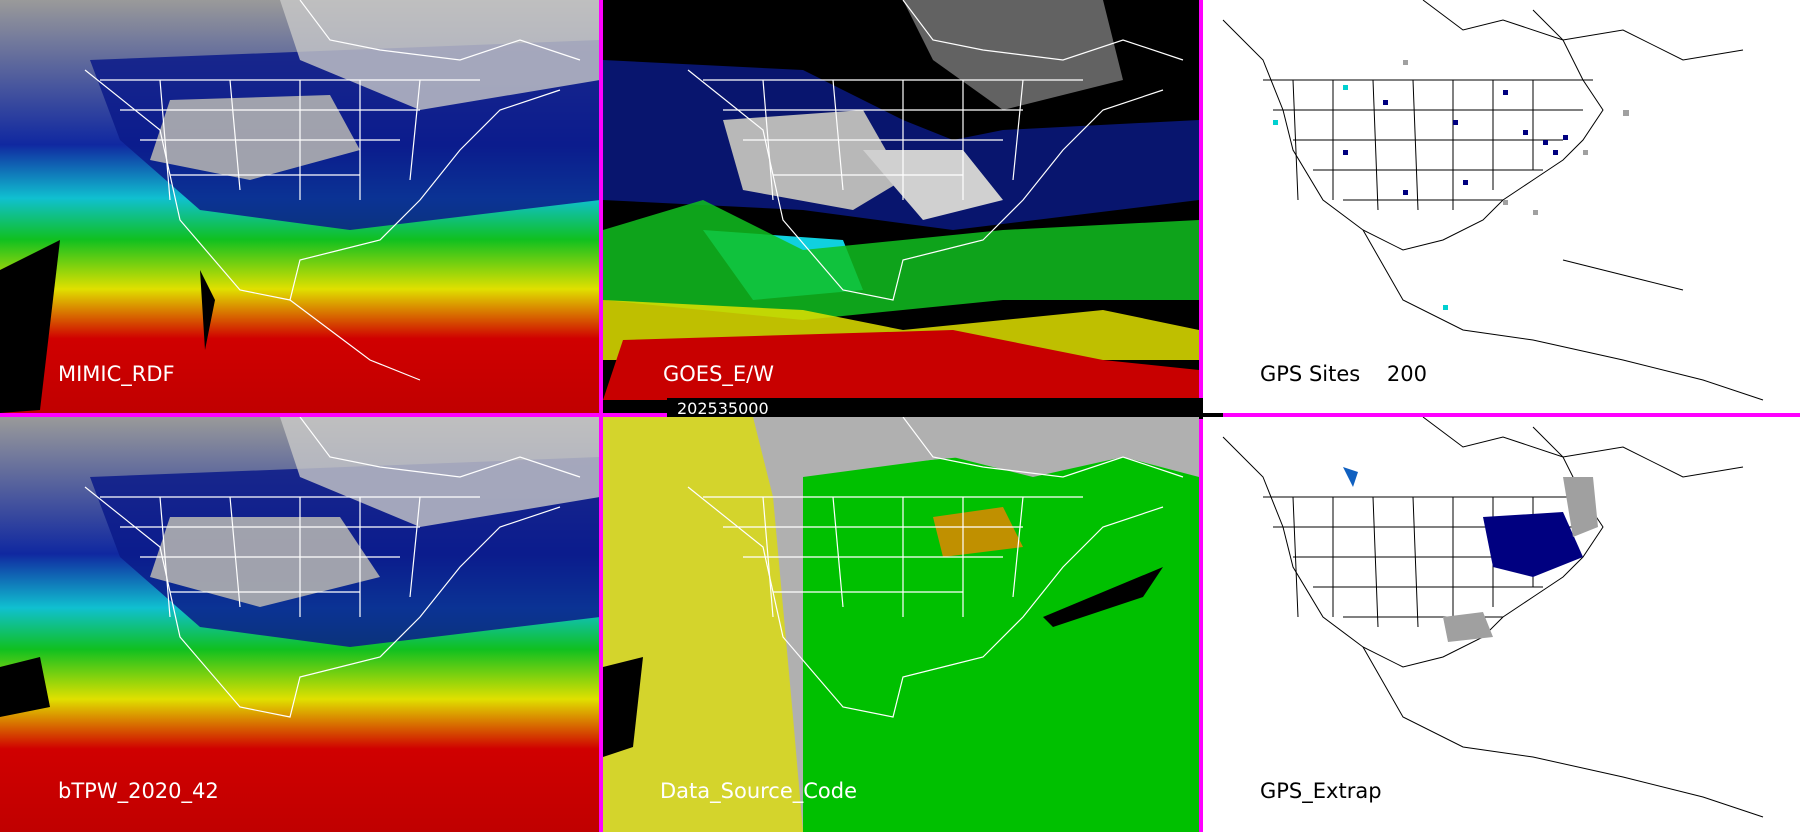 The height and width of the screenshot is (832, 1800). Describe the element at coordinates (759, 791) in the screenshot. I see `panel-label-data-source-code: Data_Source_Code` at that location.